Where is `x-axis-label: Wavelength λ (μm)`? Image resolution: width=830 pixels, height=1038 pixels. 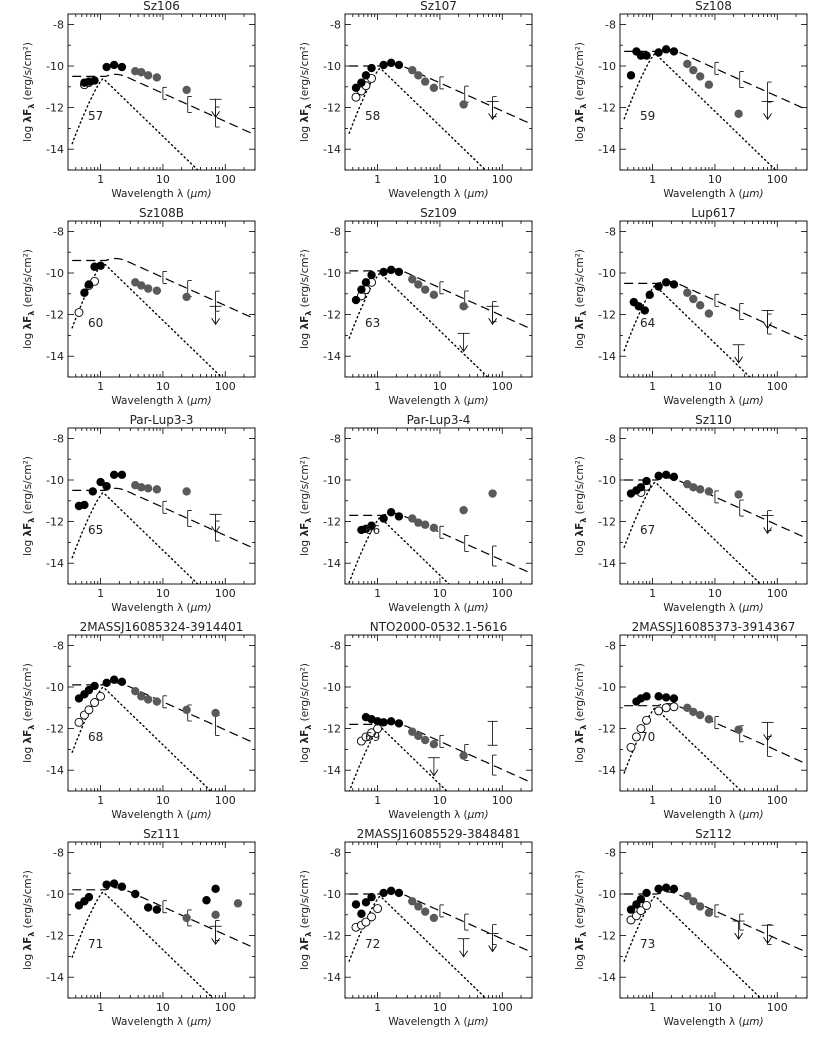
x-axis-label: Wavelength λ (μm) is located at coordinates (161, 194).